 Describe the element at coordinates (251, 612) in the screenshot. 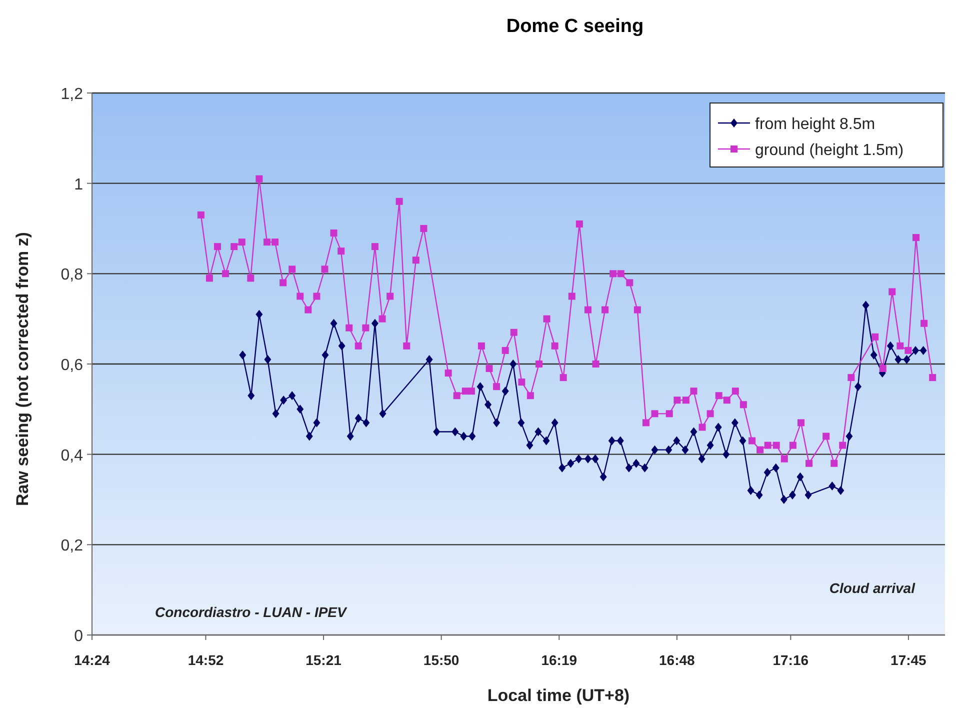

I see `annotation: Concordiastro - LUAN - IPEV` at that location.